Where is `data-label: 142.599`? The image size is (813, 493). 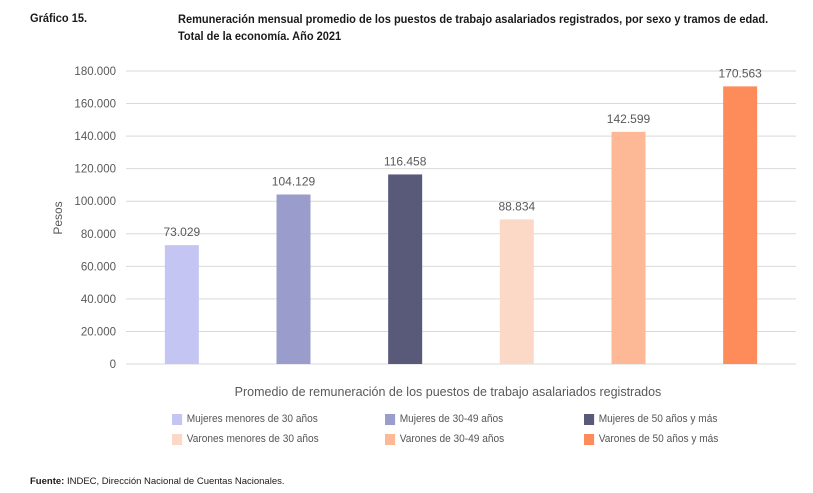
data-label: 142.599 is located at coordinates (629, 119).